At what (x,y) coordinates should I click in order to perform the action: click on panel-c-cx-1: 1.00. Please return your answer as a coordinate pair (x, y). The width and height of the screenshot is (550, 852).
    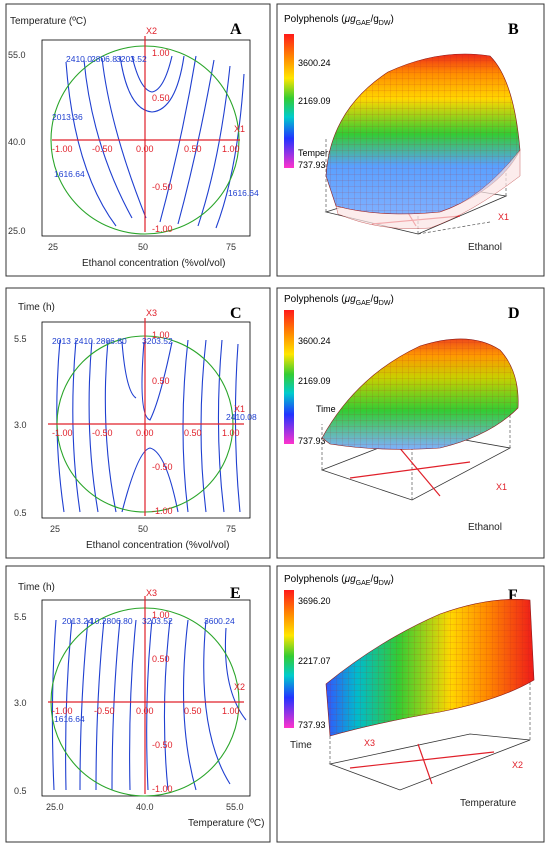
    Looking at the image, I should click on (231, 433).